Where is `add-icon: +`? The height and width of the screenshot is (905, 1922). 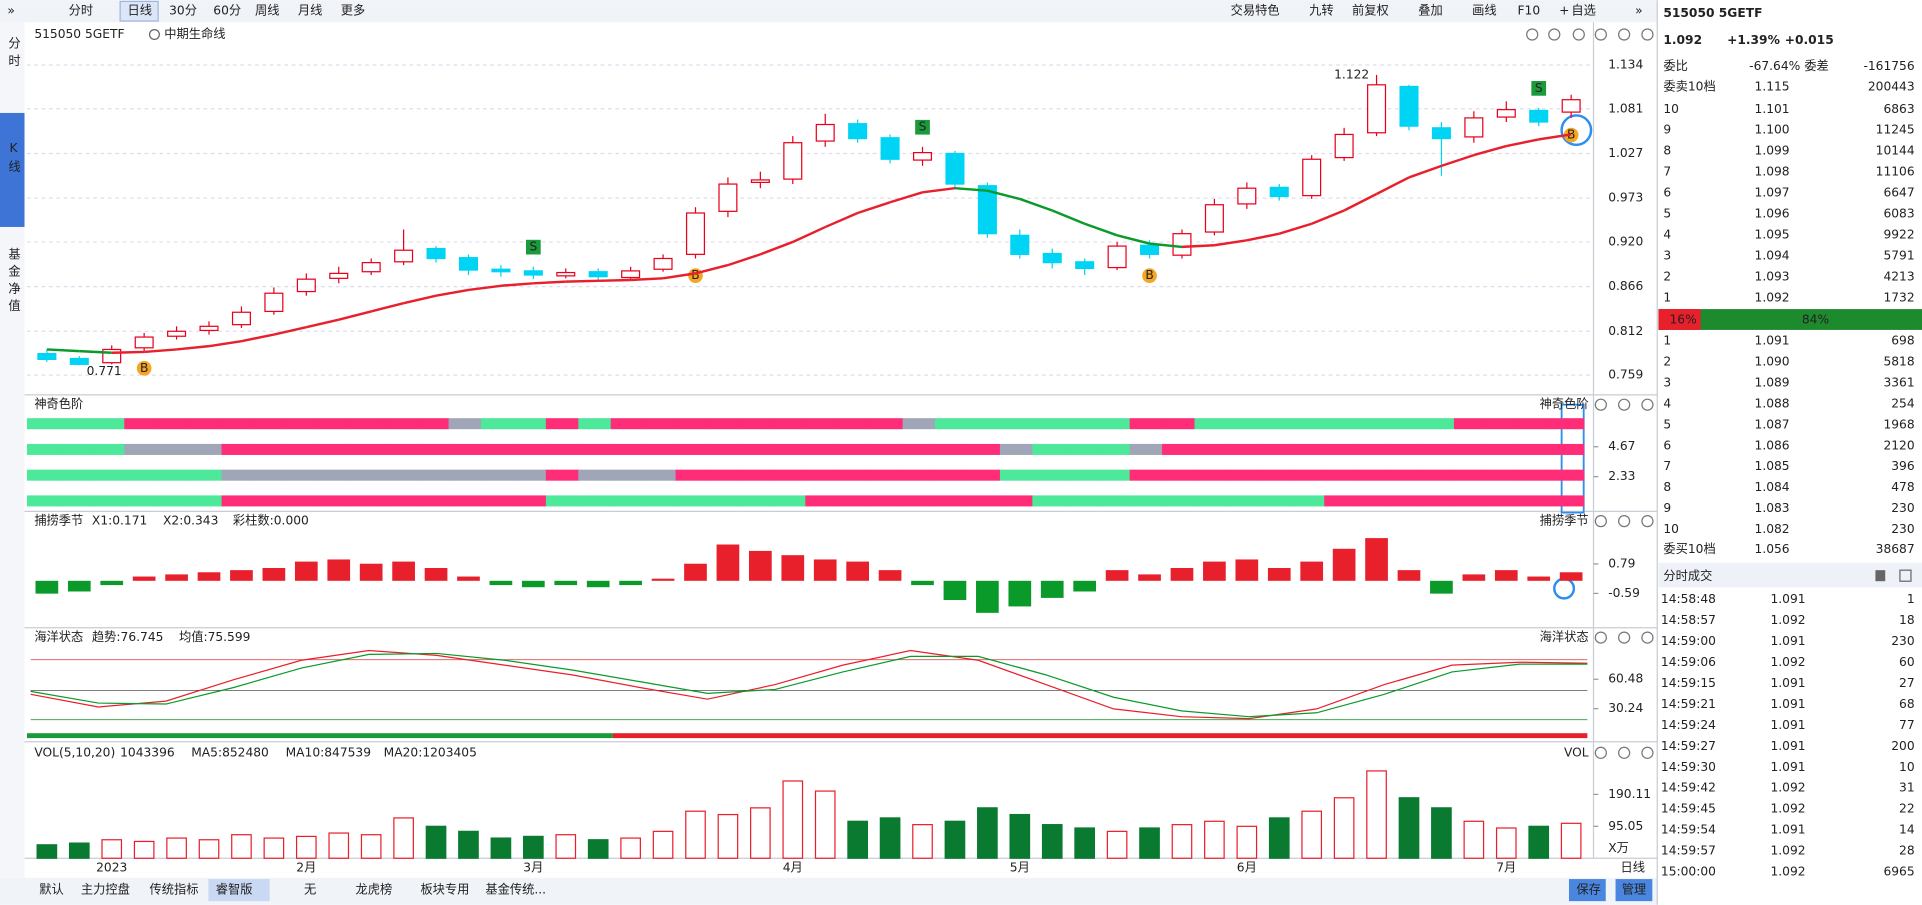
add-icon: + is located at coordinates (1564, 11).